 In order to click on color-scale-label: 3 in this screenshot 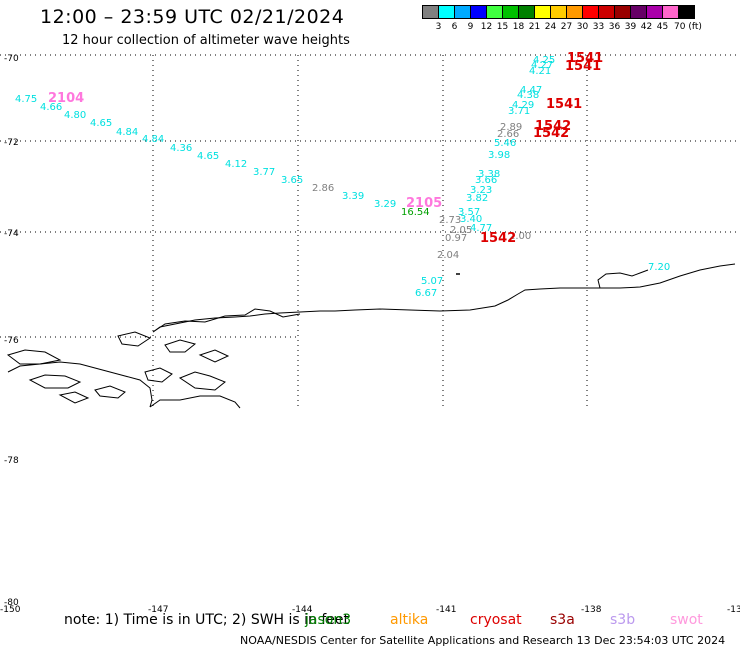, I will do `click(438, 27)`.